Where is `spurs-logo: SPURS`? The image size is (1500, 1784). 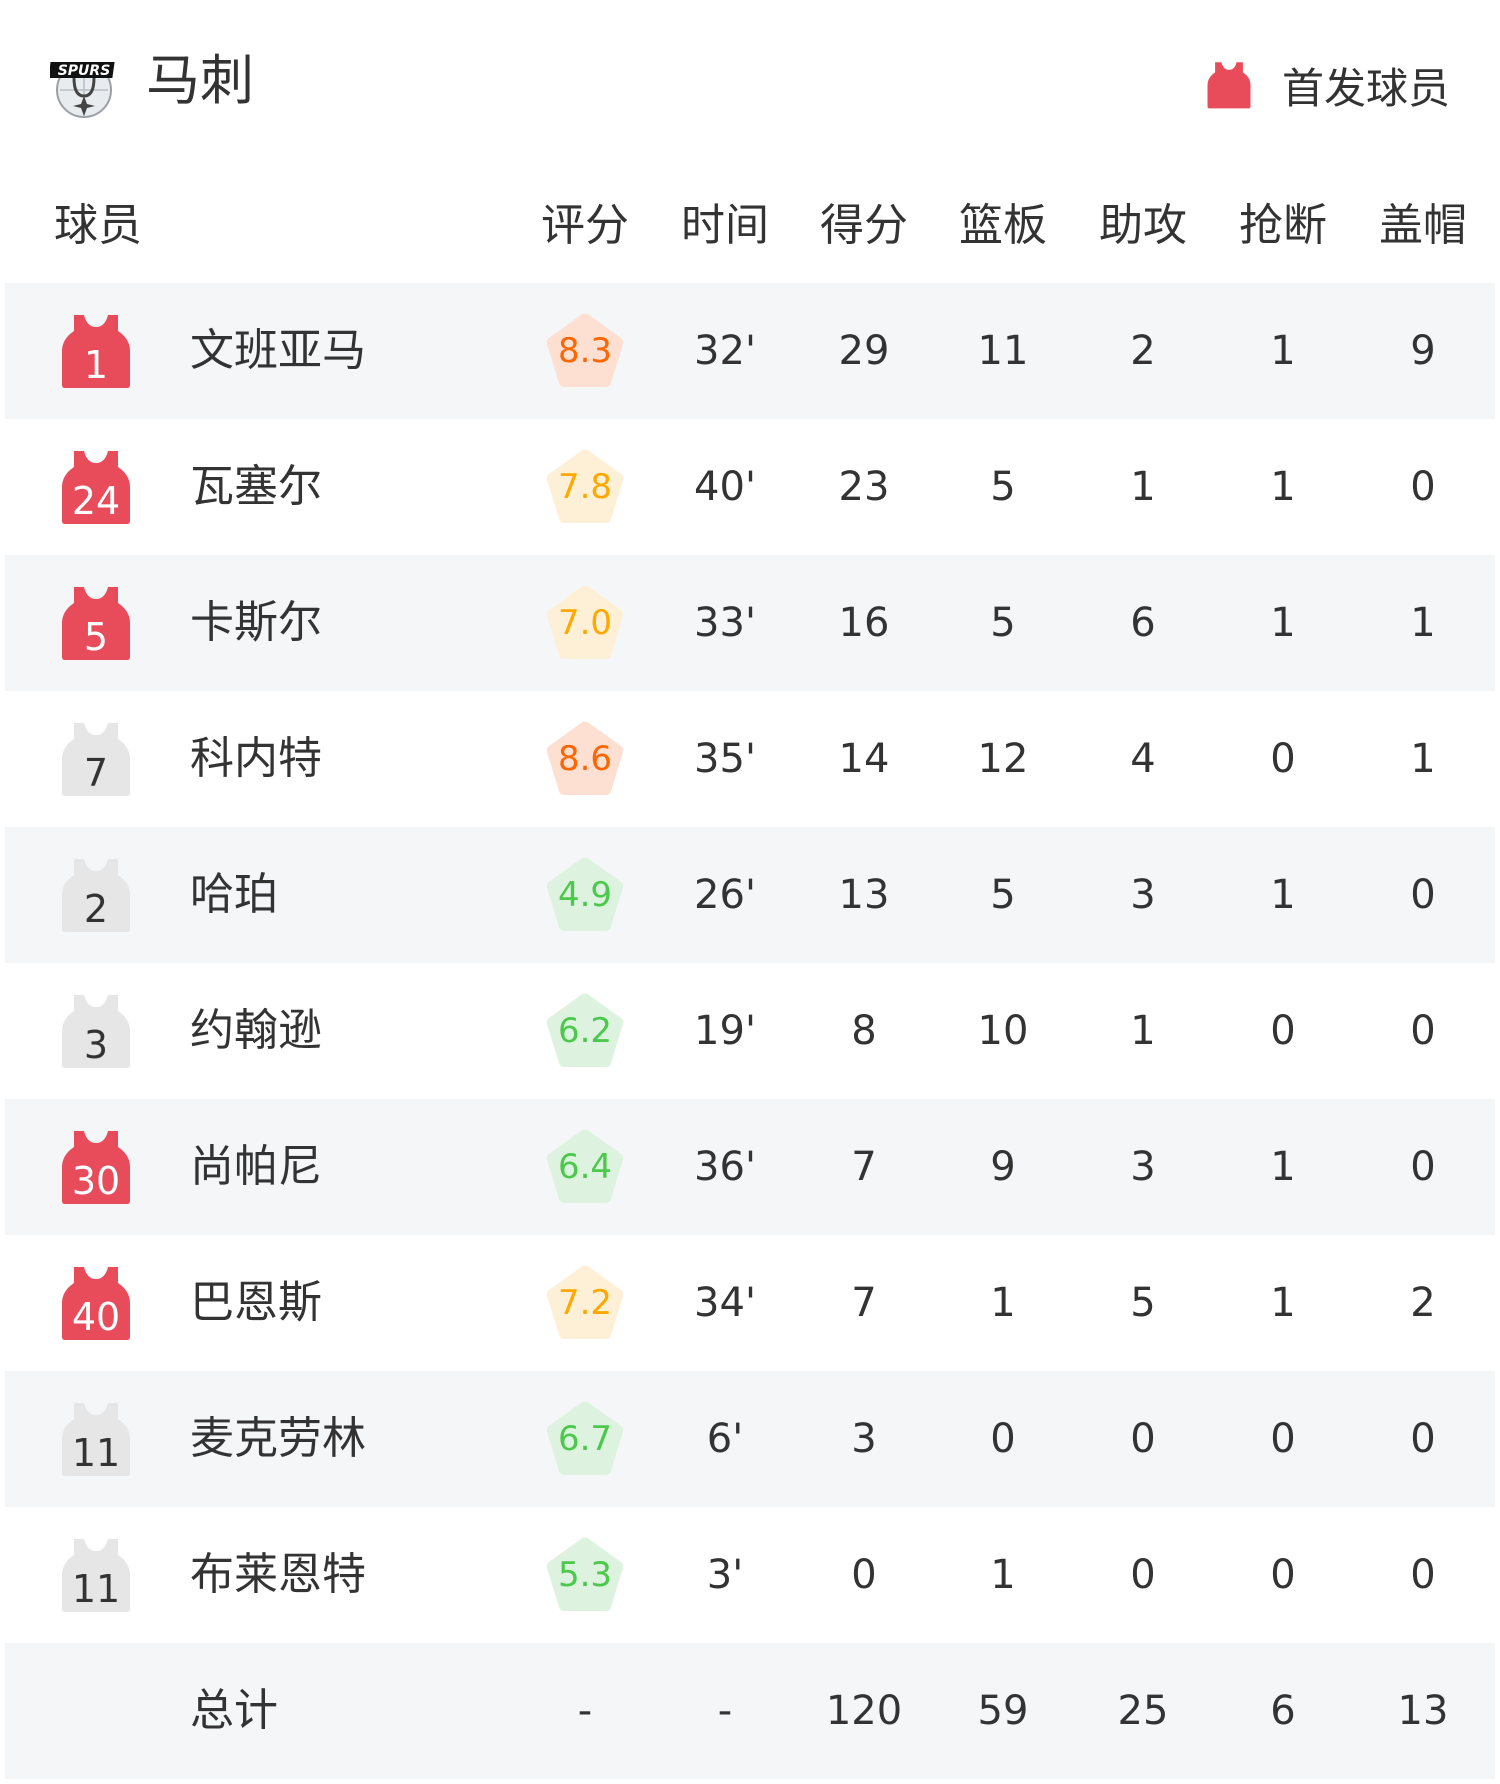
spurs-logo: SPURS is located at coordinates (82, 90).